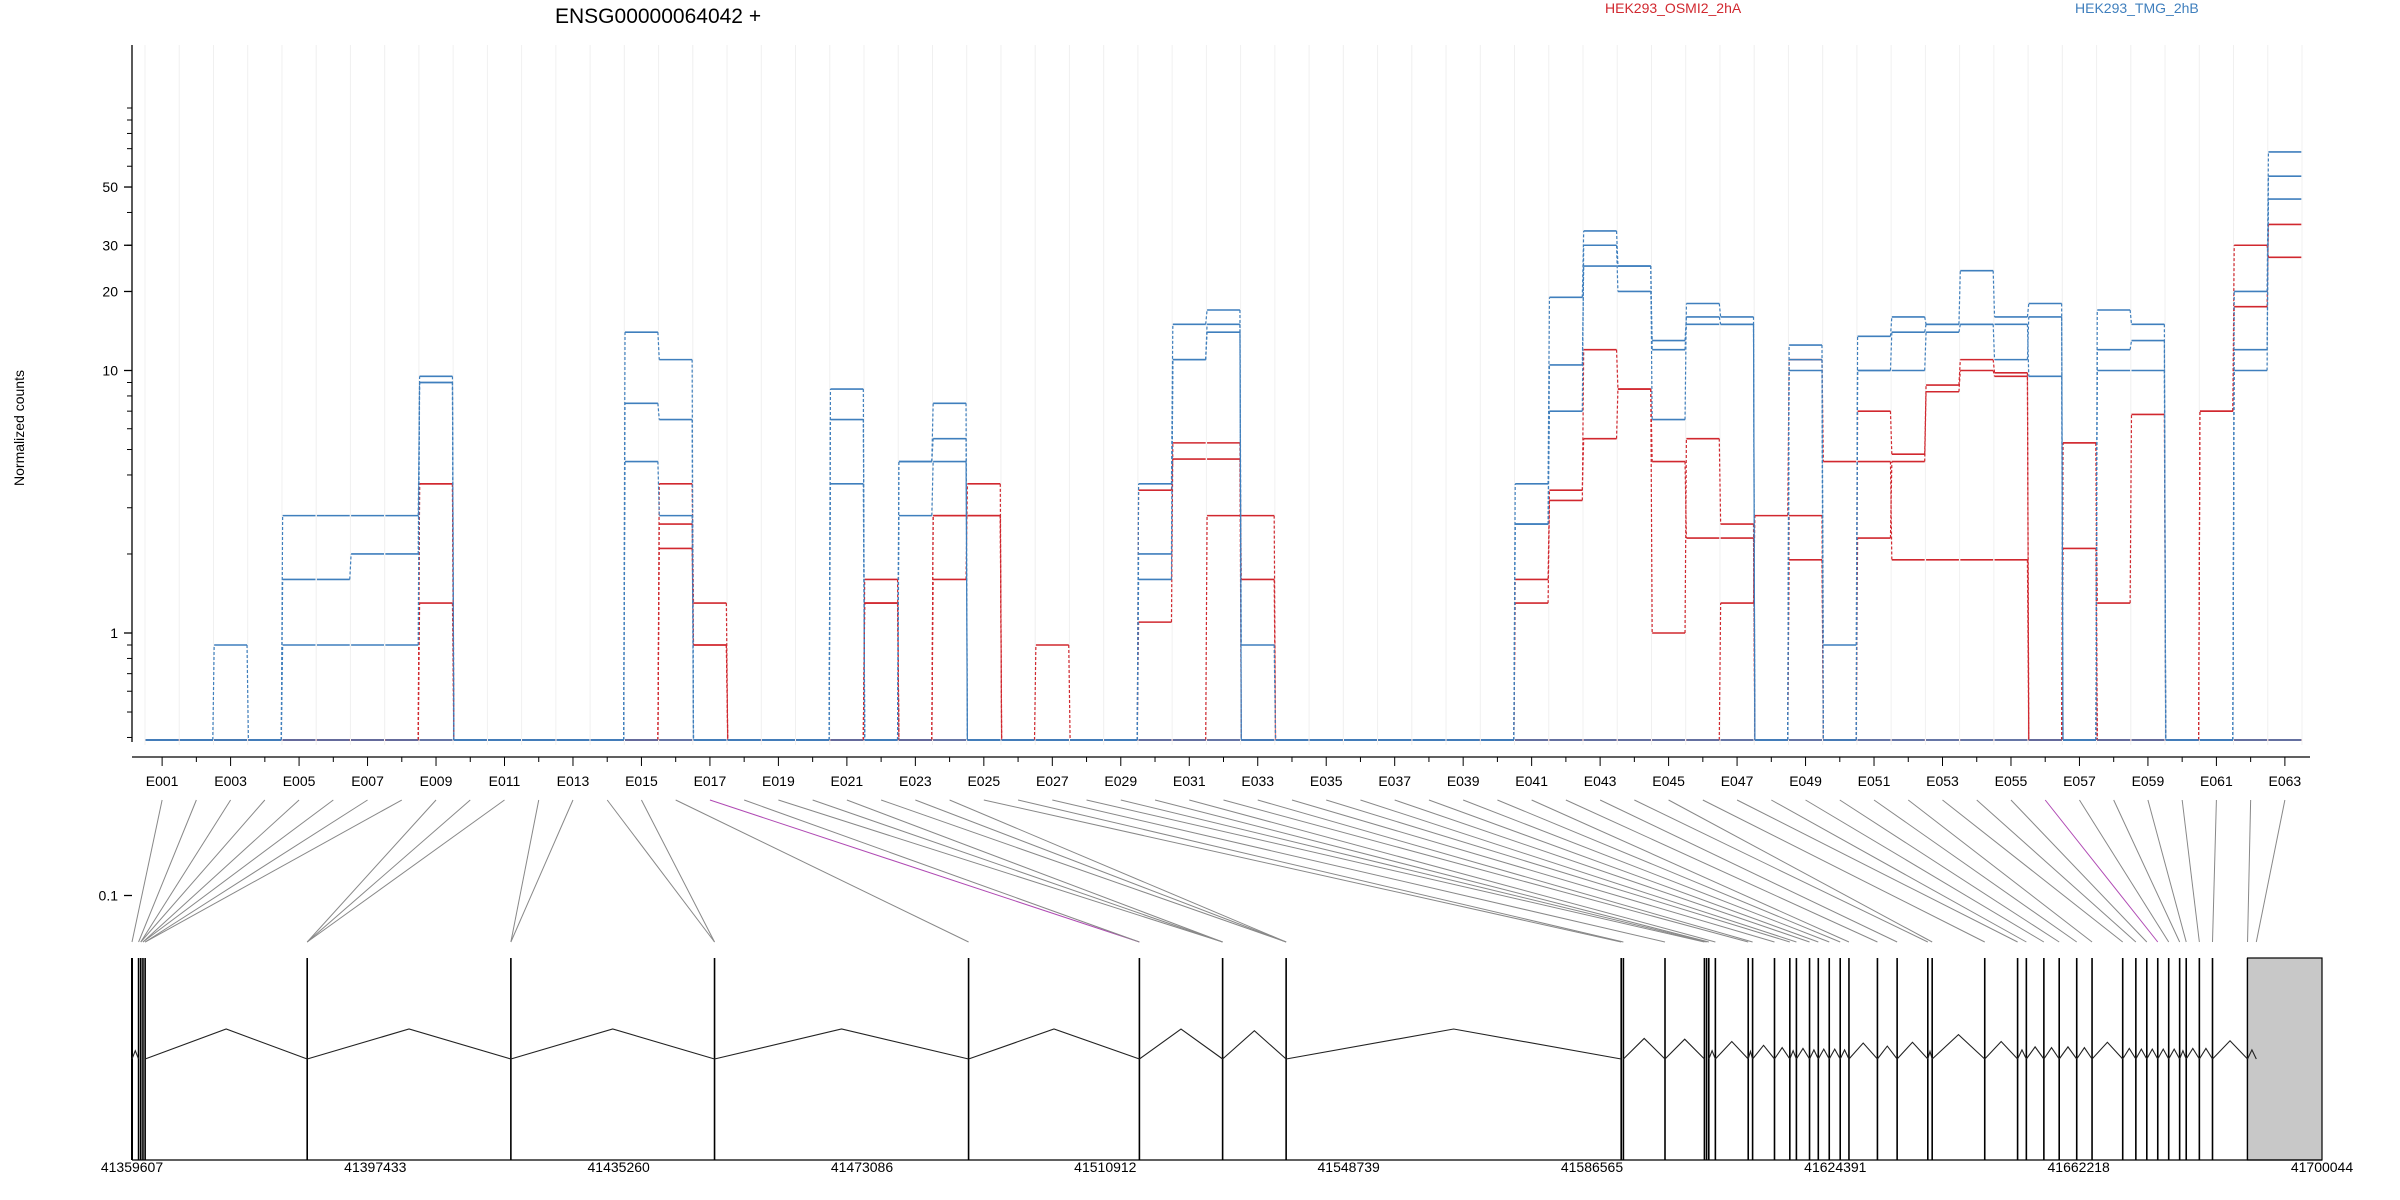 This screenshot has height=1200, width=2400. I want to click on exon-label: E059, so click(2148, 781).